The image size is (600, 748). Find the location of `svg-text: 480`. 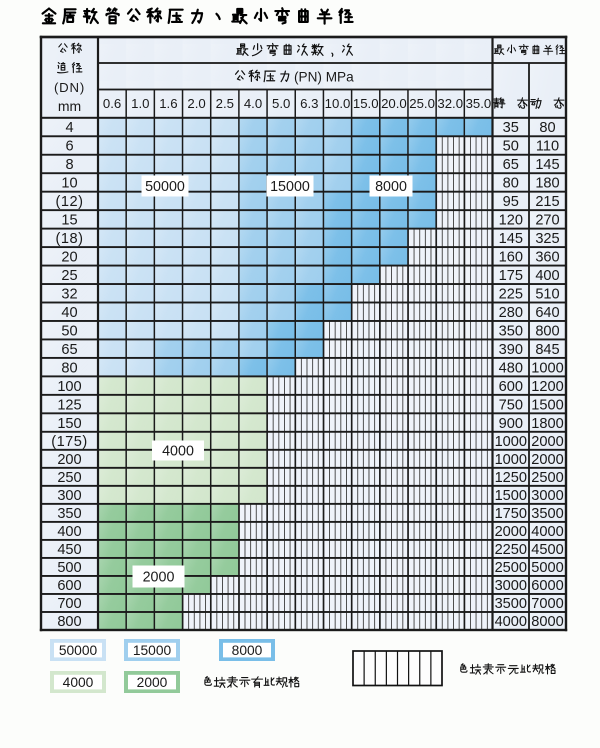

svg-text: 480 is located at coordinates (511, 368).